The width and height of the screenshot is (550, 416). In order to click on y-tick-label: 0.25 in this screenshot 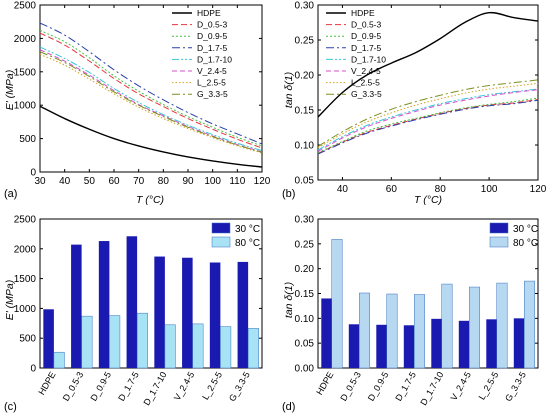, I will do `click(305, 244)`.